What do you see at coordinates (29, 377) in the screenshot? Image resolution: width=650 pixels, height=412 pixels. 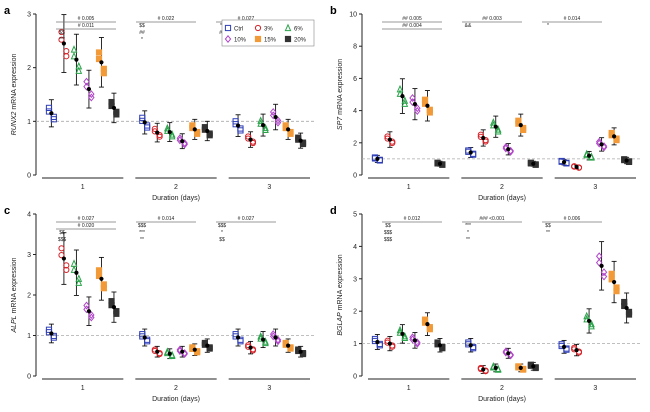 I see `y-tick-label: 0` at bounding box center [29, 377].